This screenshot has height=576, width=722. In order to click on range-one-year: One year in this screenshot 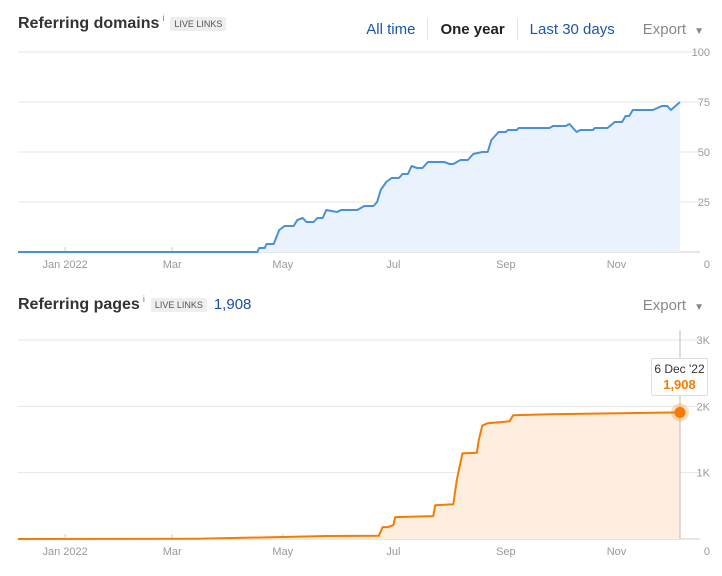, I will do `click(472, 29)`.